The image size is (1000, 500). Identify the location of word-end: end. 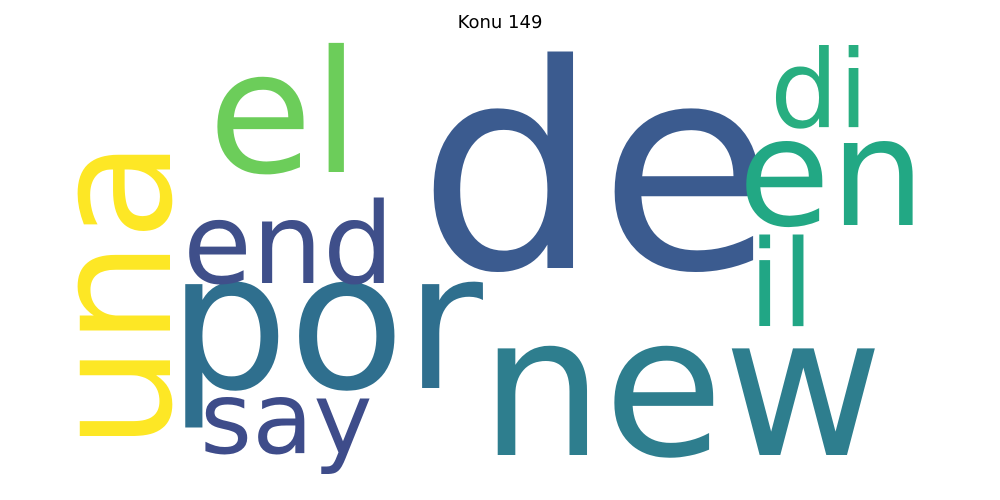
(288, 245).